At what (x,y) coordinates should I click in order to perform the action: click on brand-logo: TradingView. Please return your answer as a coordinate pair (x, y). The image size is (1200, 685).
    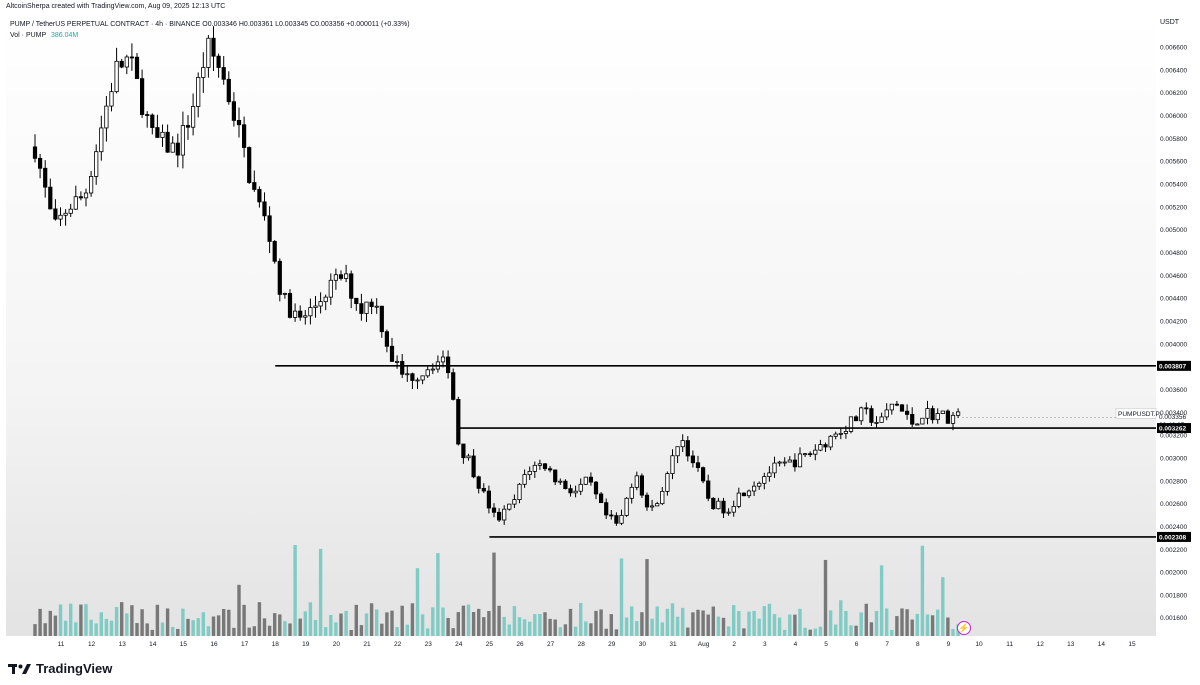
    Looking at the image, I should click on (60, 668).